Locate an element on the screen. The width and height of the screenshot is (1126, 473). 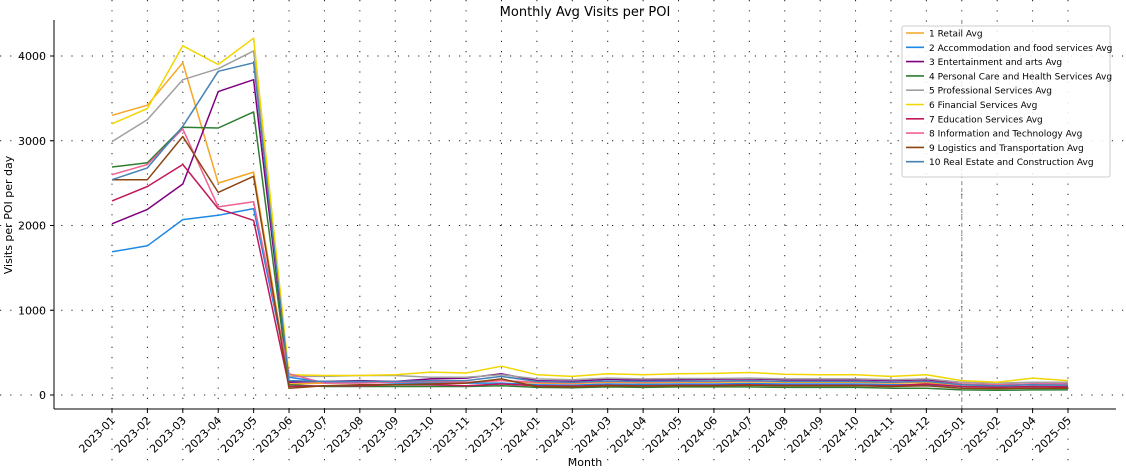
legend-entry-label: 3 Entertainment and arts Avg is located at coordinates (995, 63).